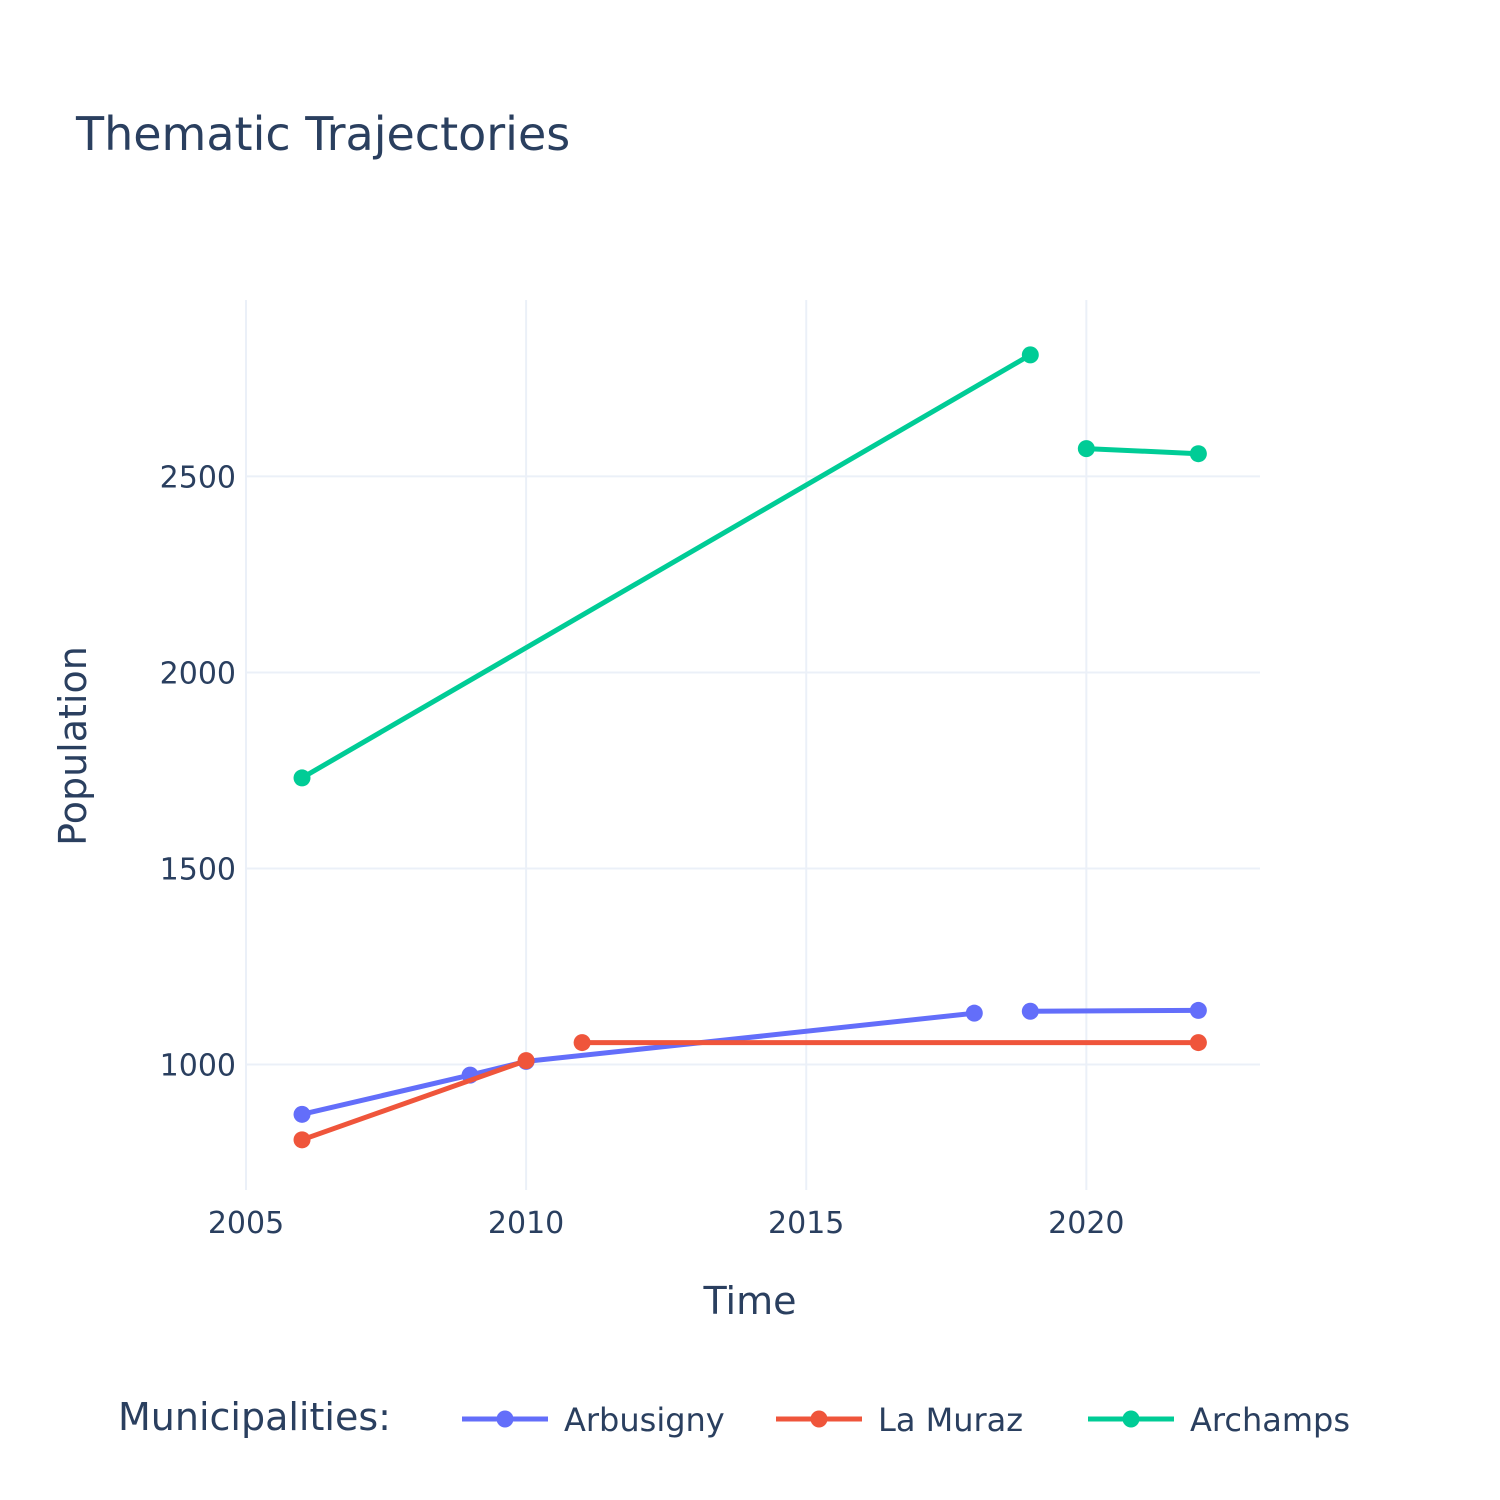 This screenshot has width=1500, height=1500. Describe the element at coordinates (750, 1091) in the screenshot. I see `series-la-muraz` at that location.